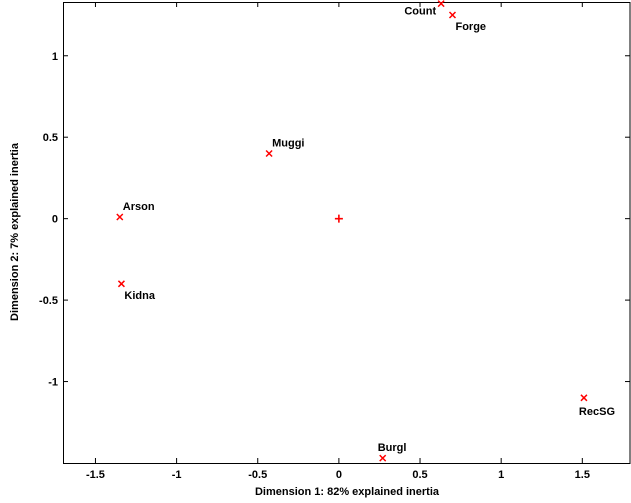 Image resolution: width=631 pixels, height=503 pixels. I want to click on point-label-arson: Arson, so click(139, 207).